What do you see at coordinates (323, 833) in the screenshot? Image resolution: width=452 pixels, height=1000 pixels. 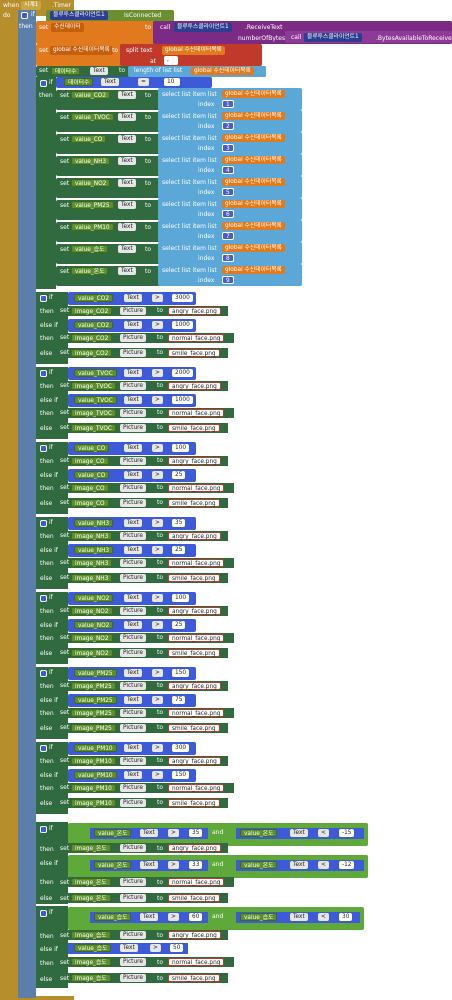 I see `temp-lt-op-1: <` at bounding box center [323, 833].